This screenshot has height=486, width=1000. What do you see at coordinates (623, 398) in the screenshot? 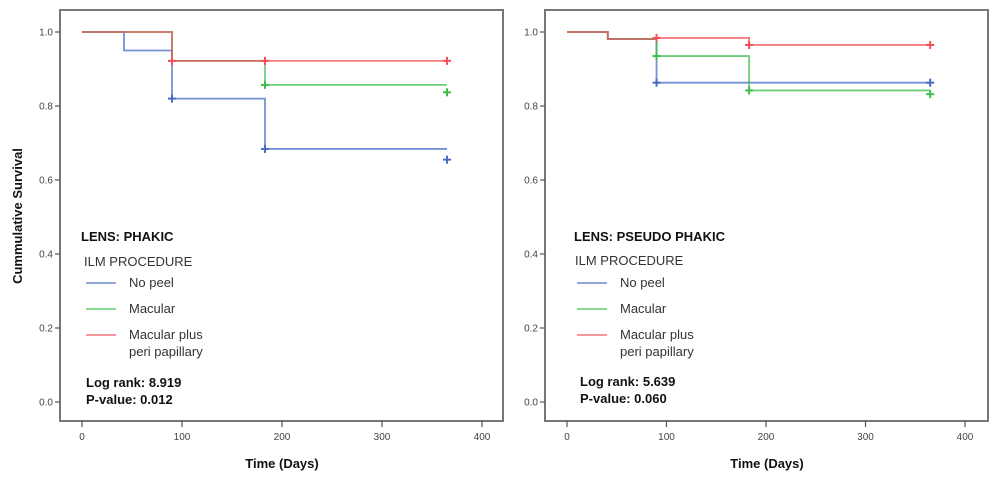
I see `p-value-label: P-value: 0.060` at bounding box center [623, 398].